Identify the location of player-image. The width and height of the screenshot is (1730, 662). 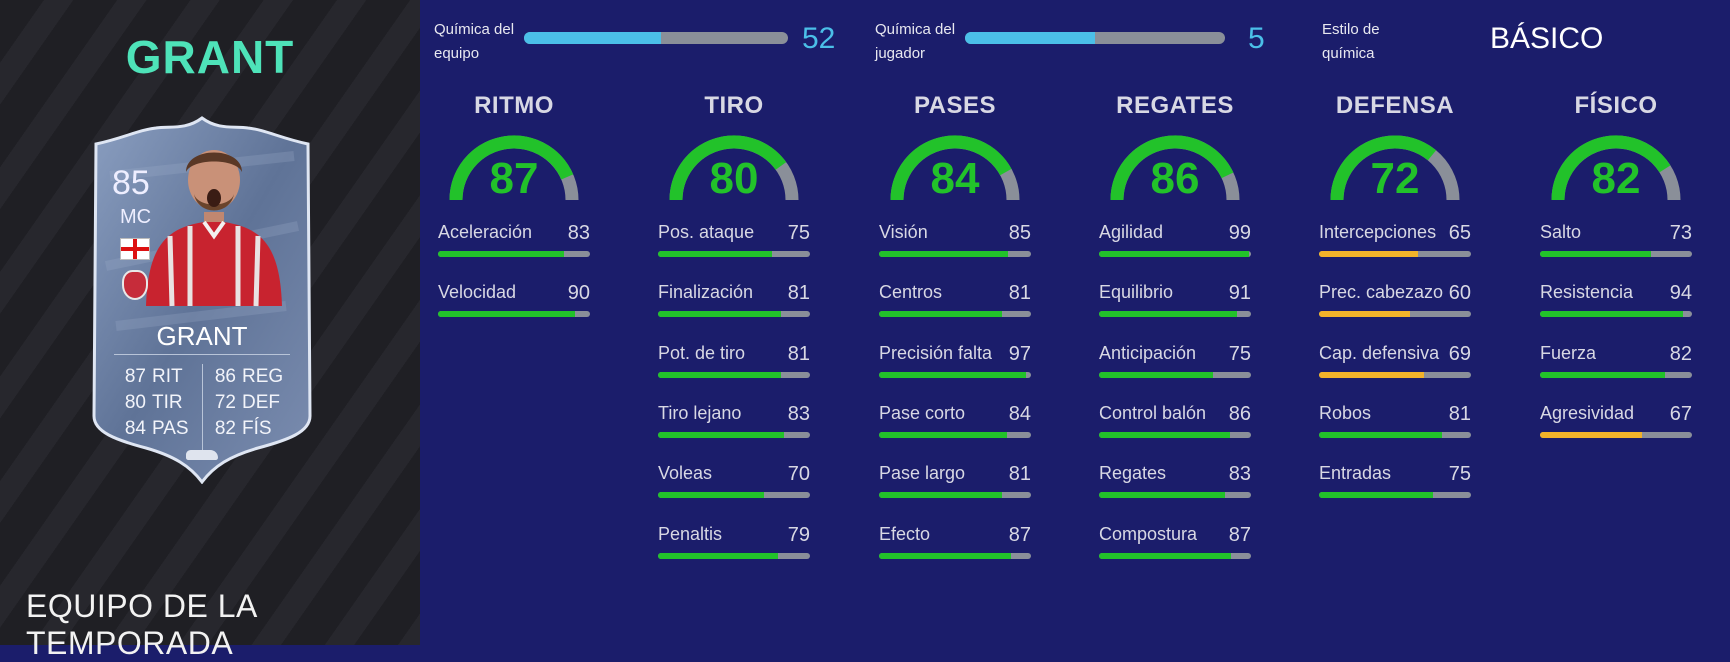
(214, 228).